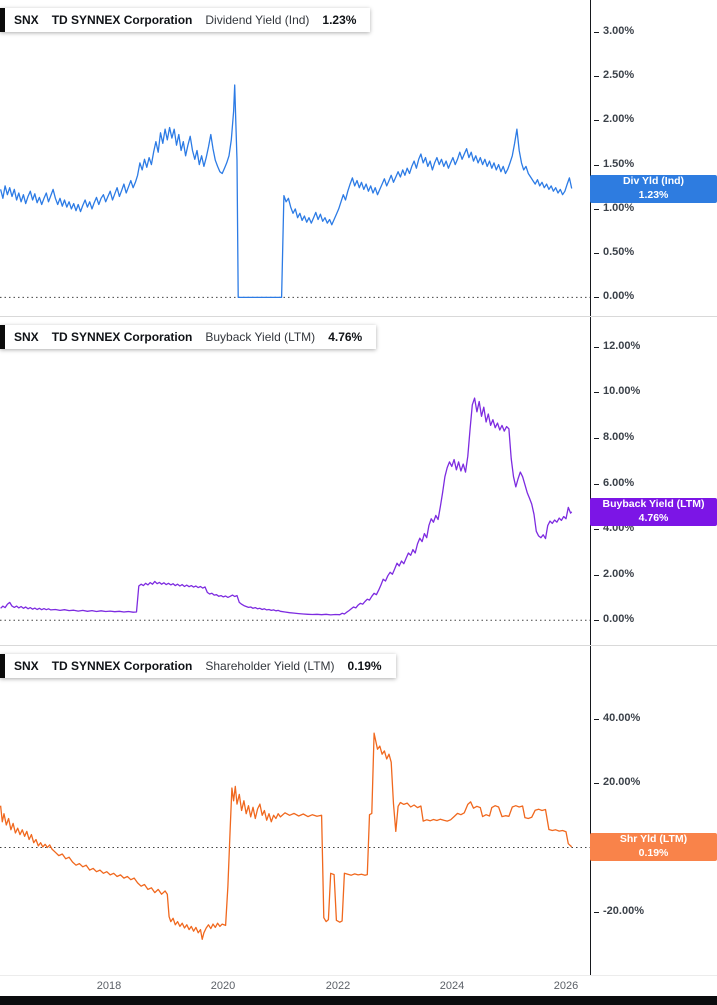 The width and height of the screenshot is (717, 1005). Describe the element at coordinates (653, 195) in the screenshot. I see `badge-value: 1.23%` at that location.